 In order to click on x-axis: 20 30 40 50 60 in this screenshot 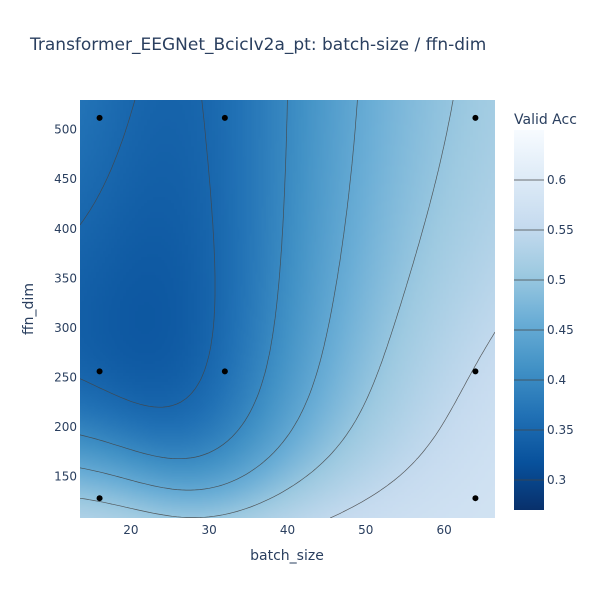, I will do `click(287, 530)`.